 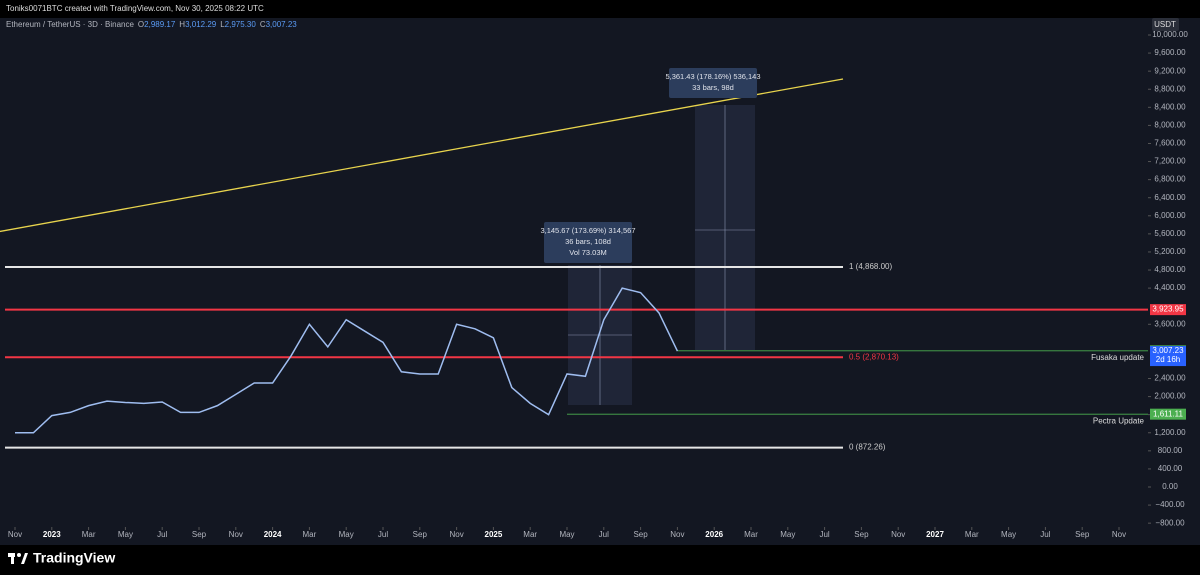 What do you see at coordinates (273, 534) in the screenshot?
I see `x-tick-label: 2024` at bounding box center [273, 534].